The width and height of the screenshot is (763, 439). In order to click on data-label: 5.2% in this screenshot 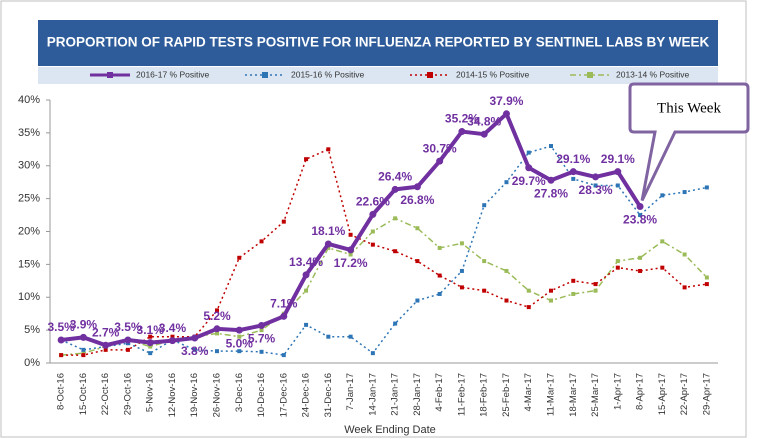, I will do `click(217, 316)`.